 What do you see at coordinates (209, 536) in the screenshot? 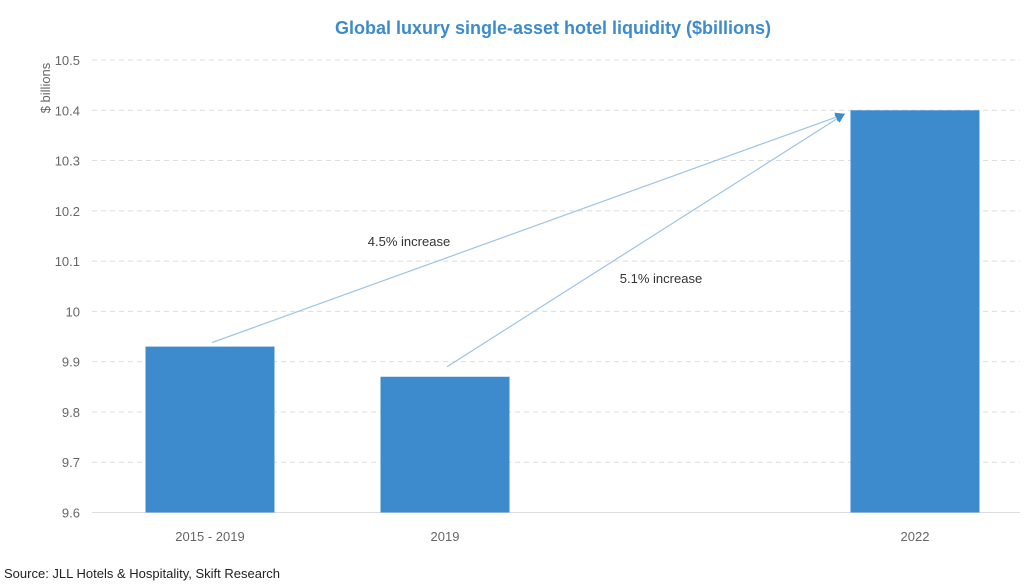
I see `x-tick-label: 2015 - 2019` at bounding box center [209, 536].